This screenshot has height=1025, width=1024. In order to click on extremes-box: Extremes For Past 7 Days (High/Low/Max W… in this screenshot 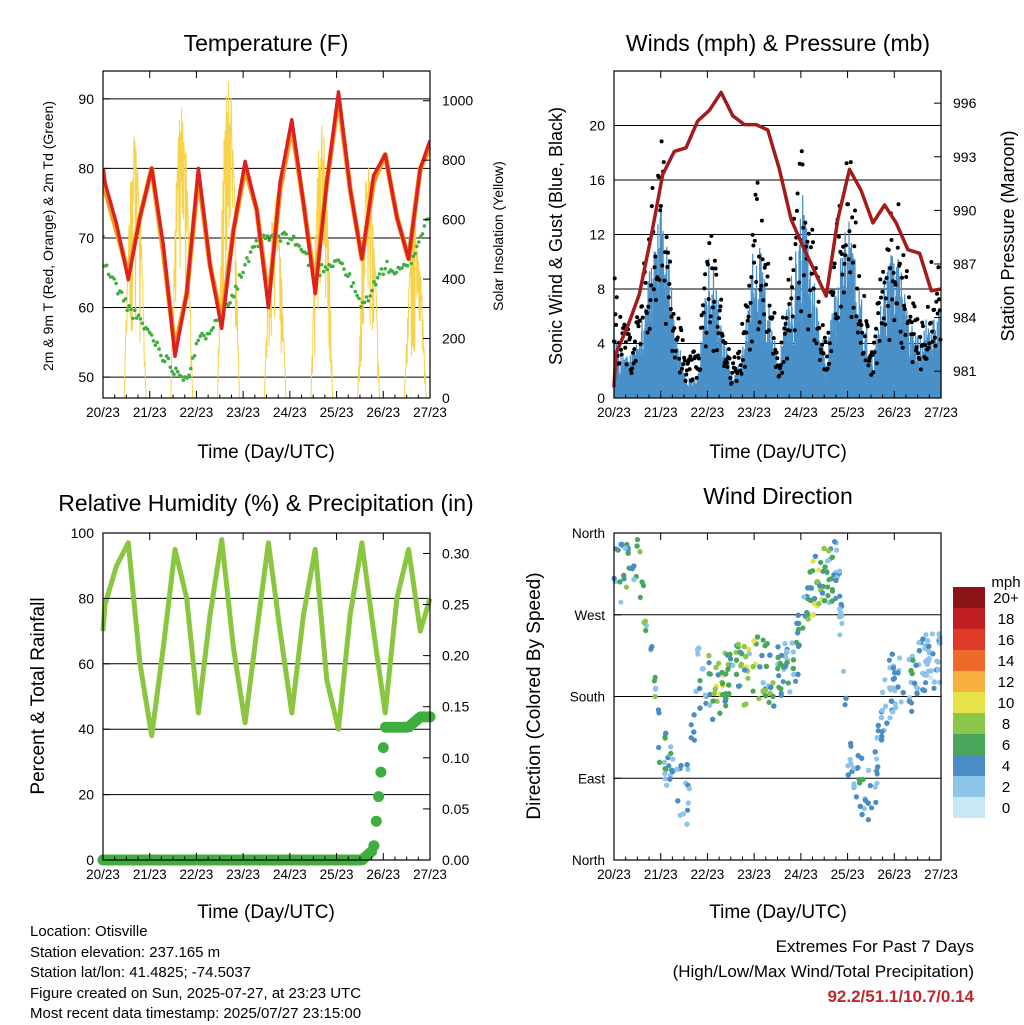, I will do `click(823, 971)`.